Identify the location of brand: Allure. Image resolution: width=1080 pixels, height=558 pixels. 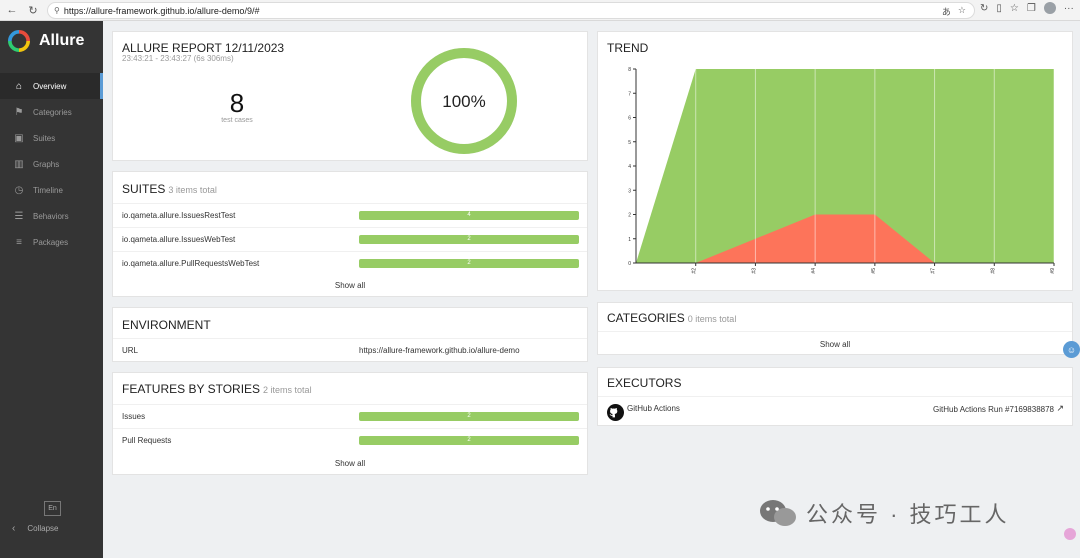
(46, 41).